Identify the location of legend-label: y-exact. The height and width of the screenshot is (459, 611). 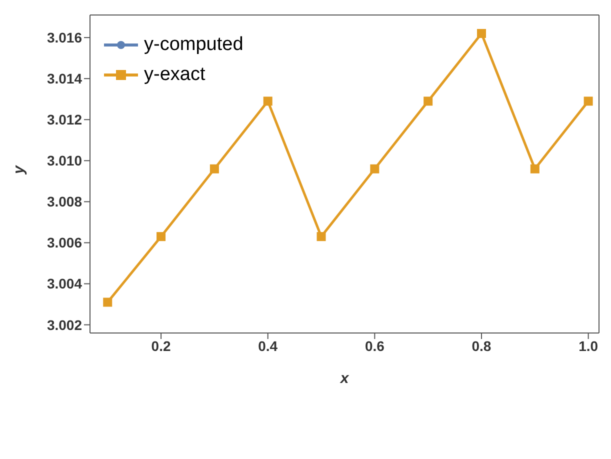
(175, 75).